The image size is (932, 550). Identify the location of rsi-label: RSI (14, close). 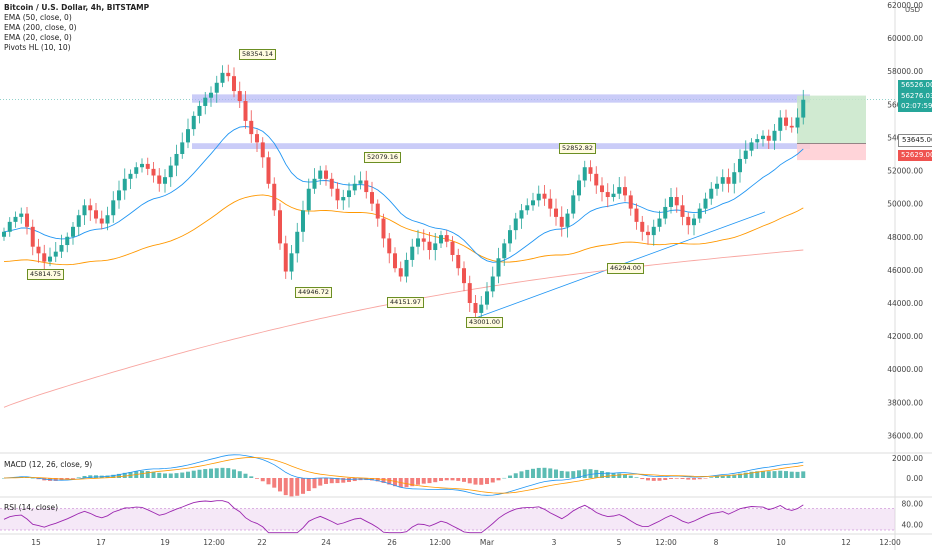
(31, 507).